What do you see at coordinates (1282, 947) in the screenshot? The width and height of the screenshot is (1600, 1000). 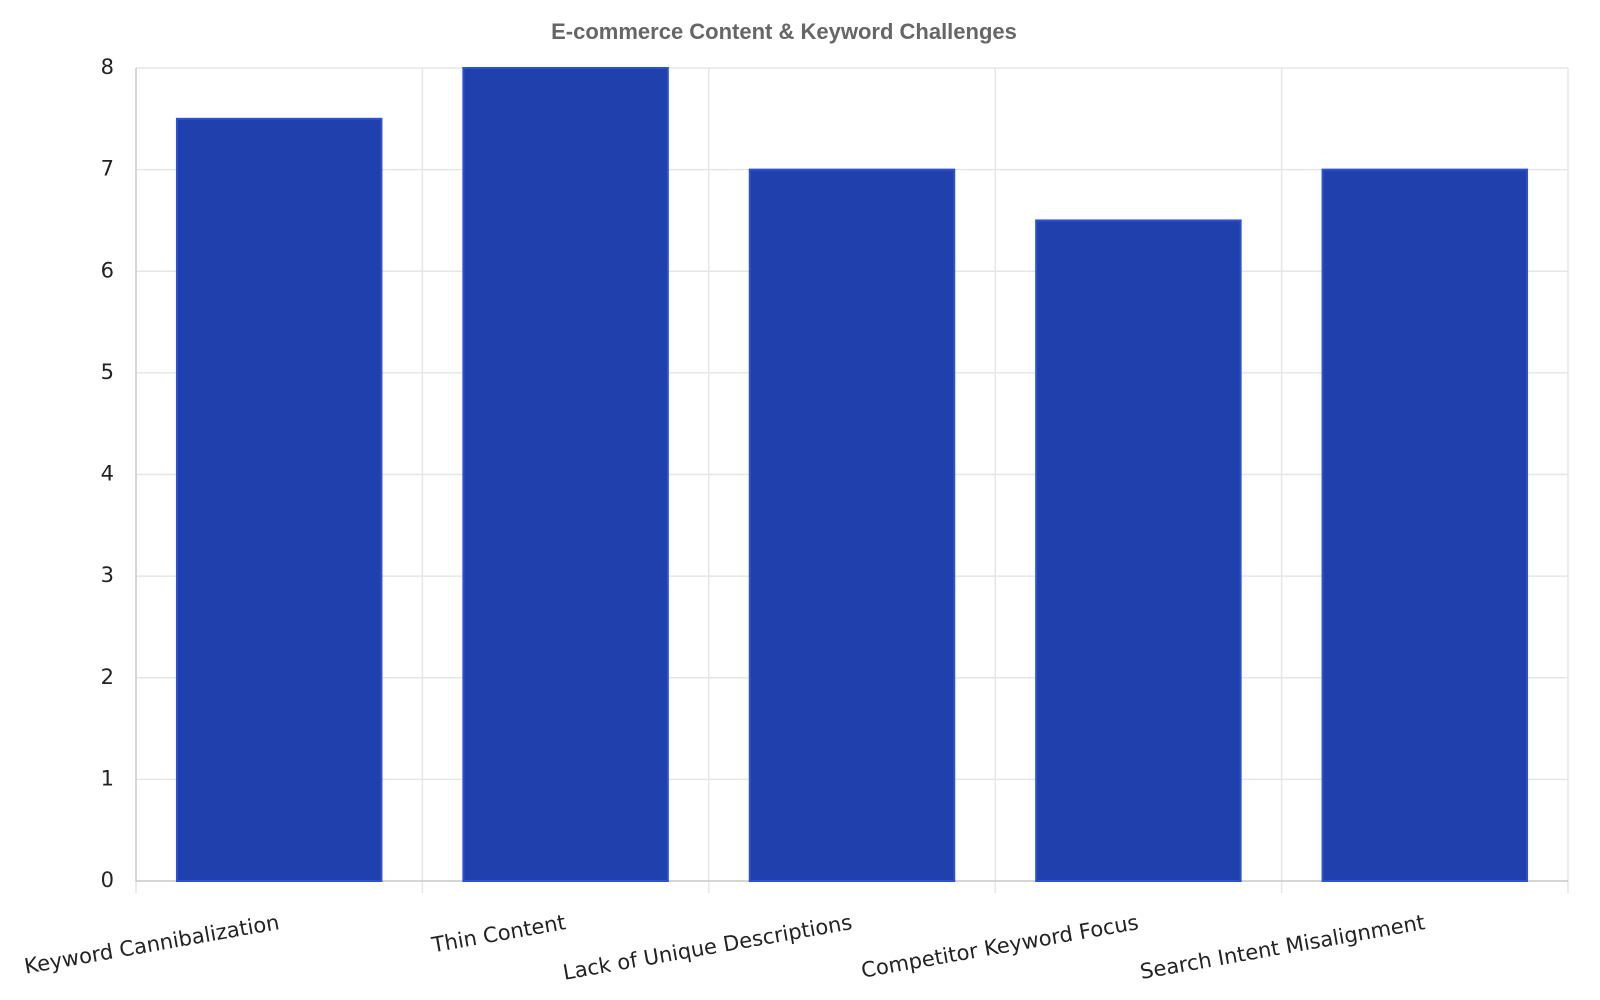 I see `x-tick-label: Search Intent Misalignment` at bounding box center [1282, 947].